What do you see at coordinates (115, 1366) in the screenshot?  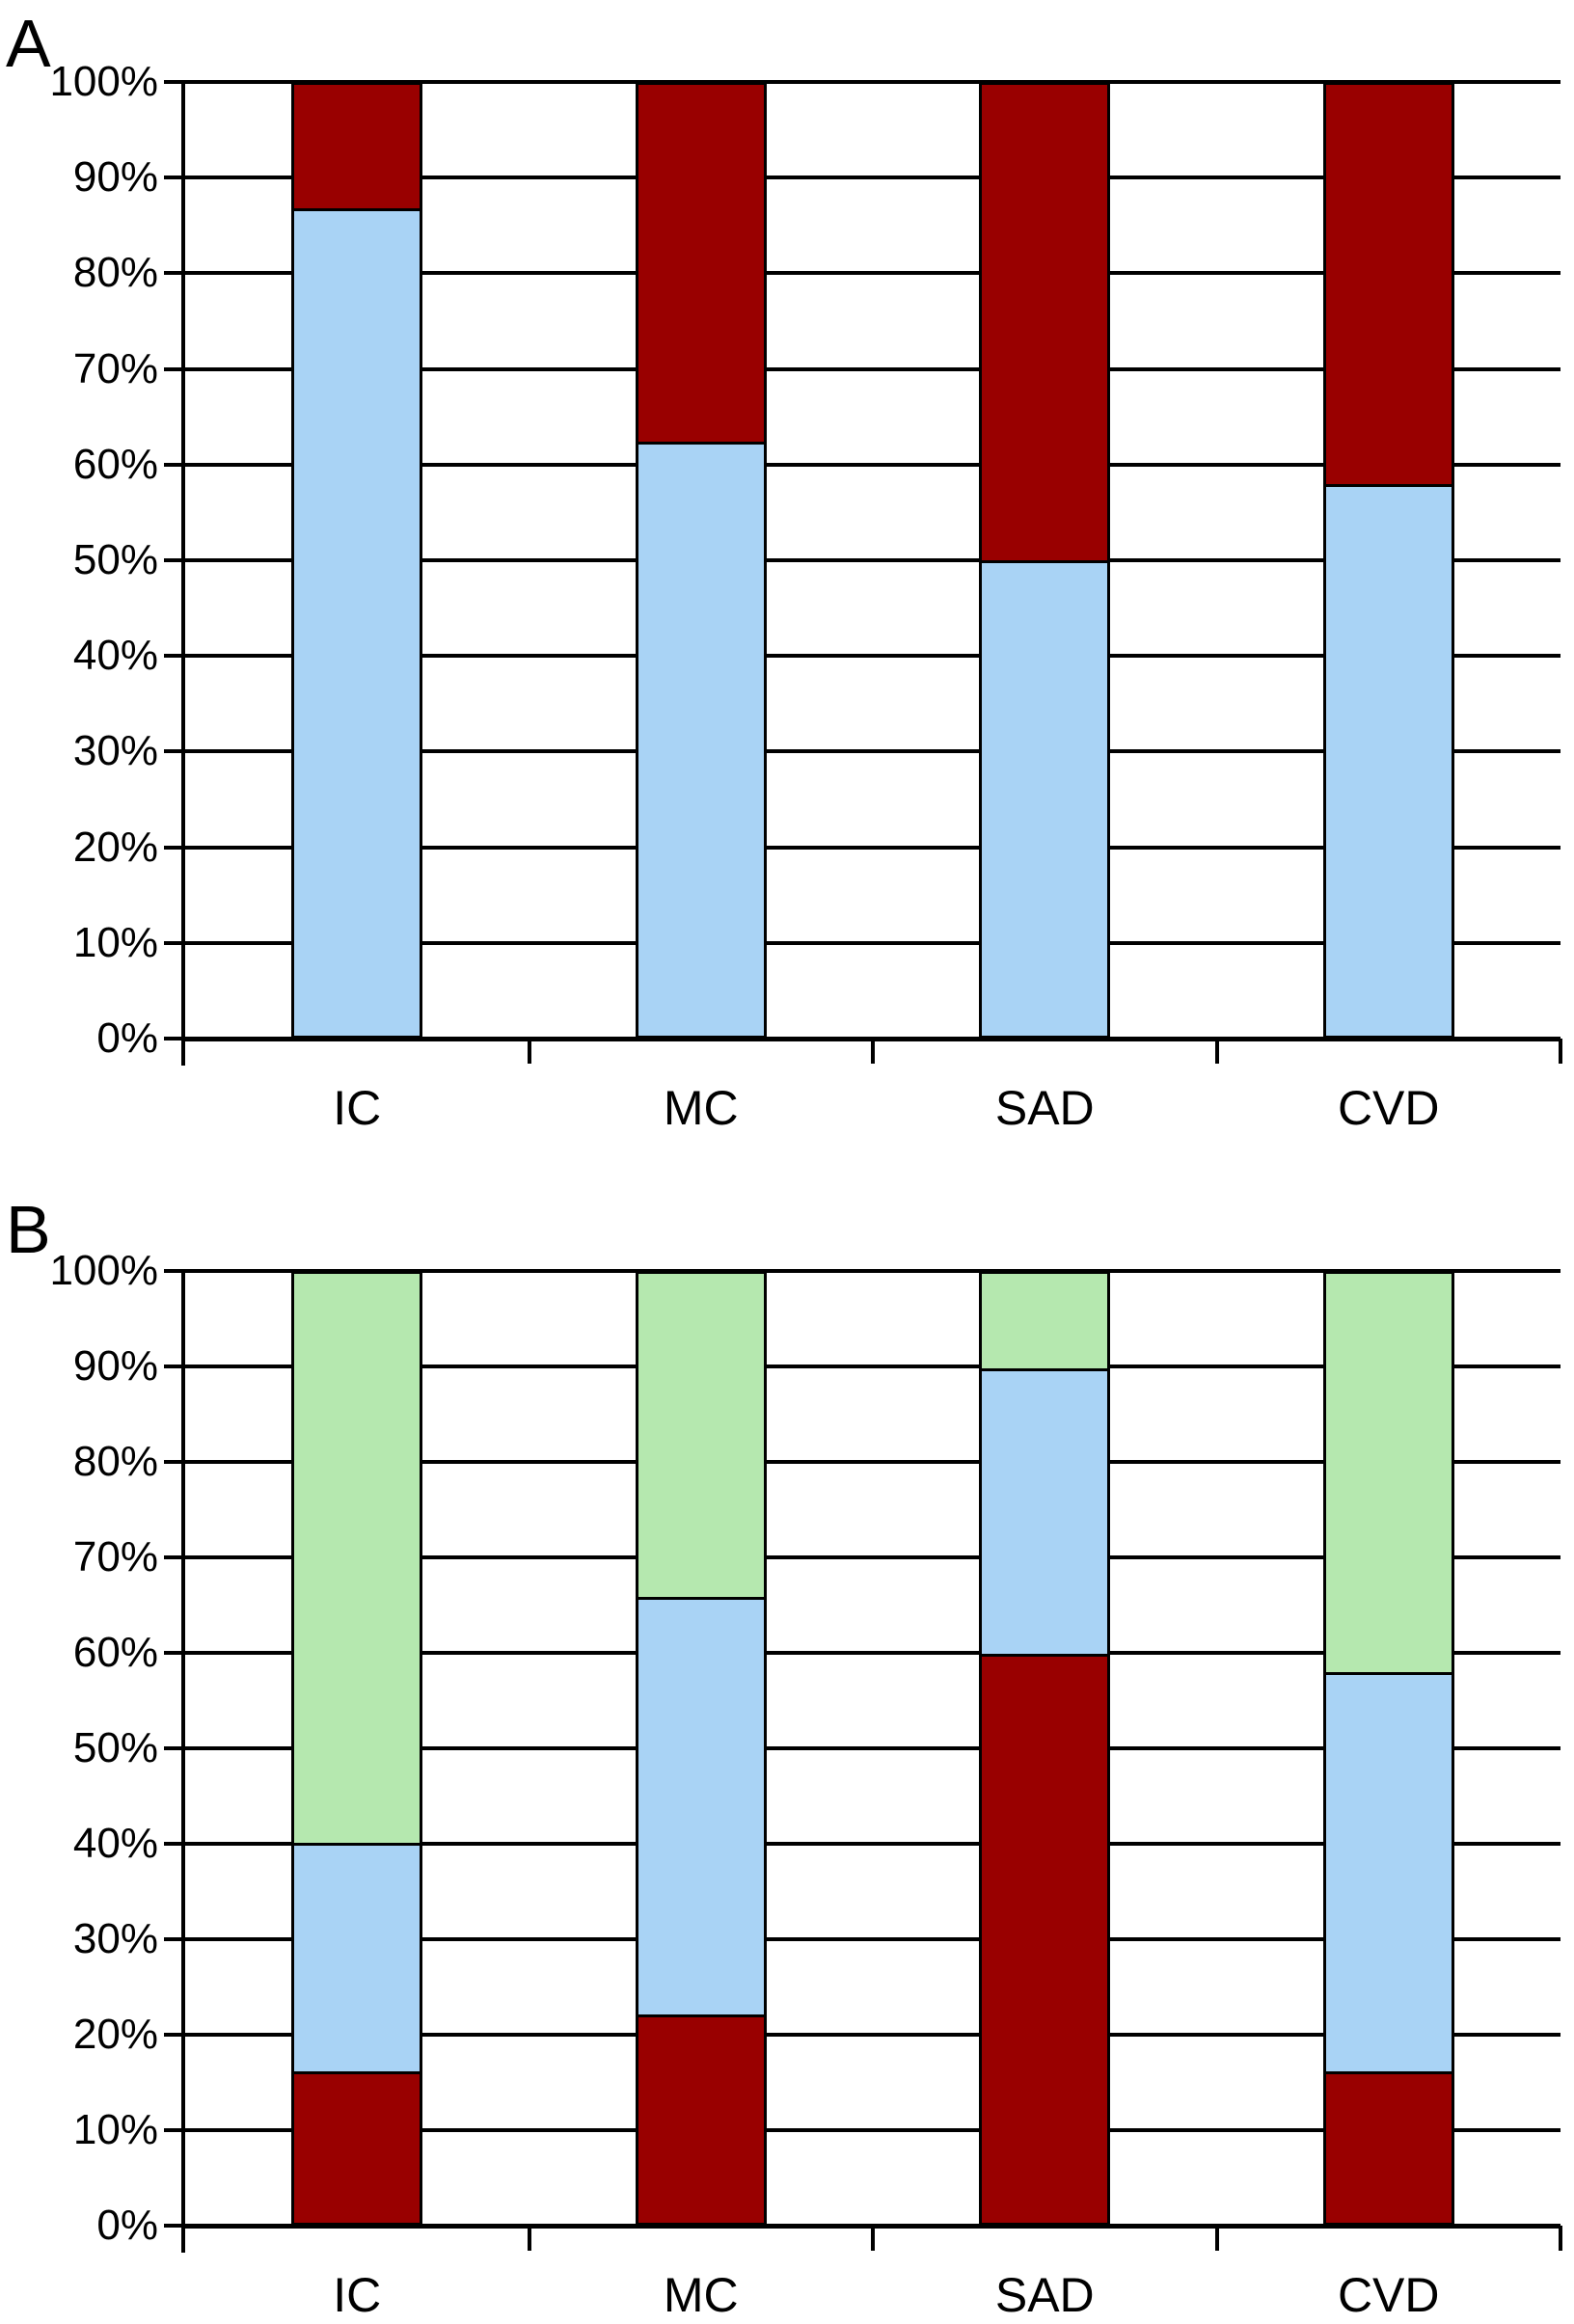 I see `y-tick-label: 90%` at bounding box center [115, 1366].